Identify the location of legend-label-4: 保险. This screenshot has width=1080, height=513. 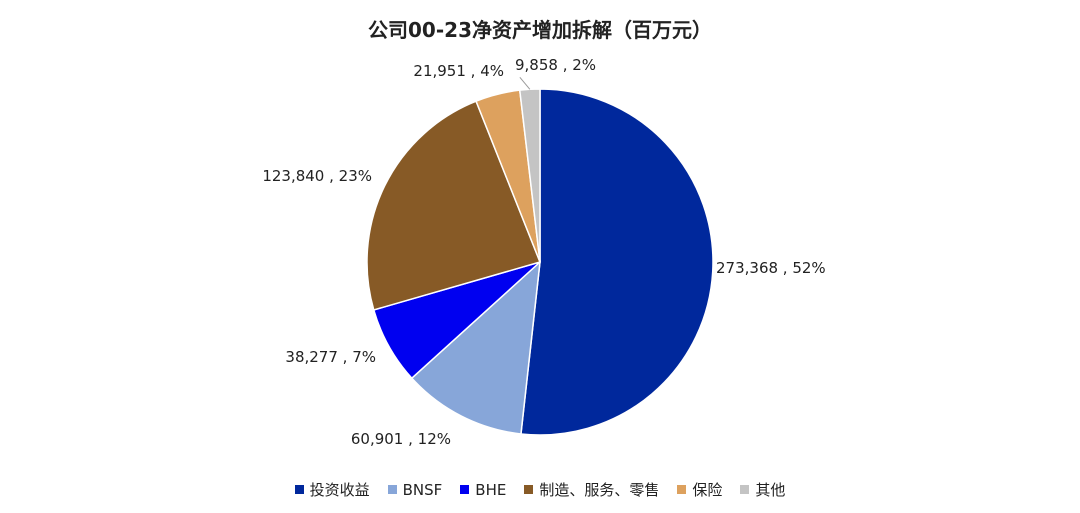
(707, 490).